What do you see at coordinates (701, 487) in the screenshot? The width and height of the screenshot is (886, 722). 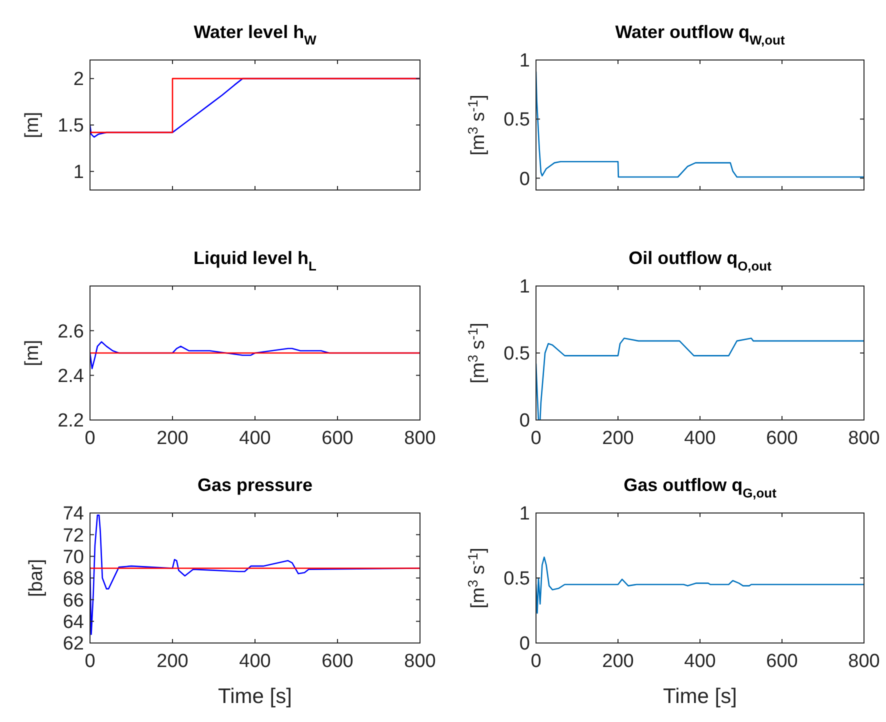 I see `chart-title: Gas outflow q$_{G,out}$` at bounding box center [701, 487].